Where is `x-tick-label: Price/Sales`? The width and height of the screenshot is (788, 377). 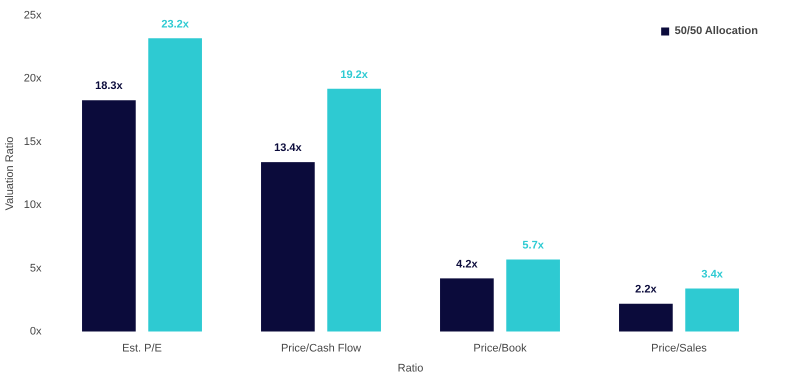
x-tick-label: Price/Sales is located at coordinates (679, 348).